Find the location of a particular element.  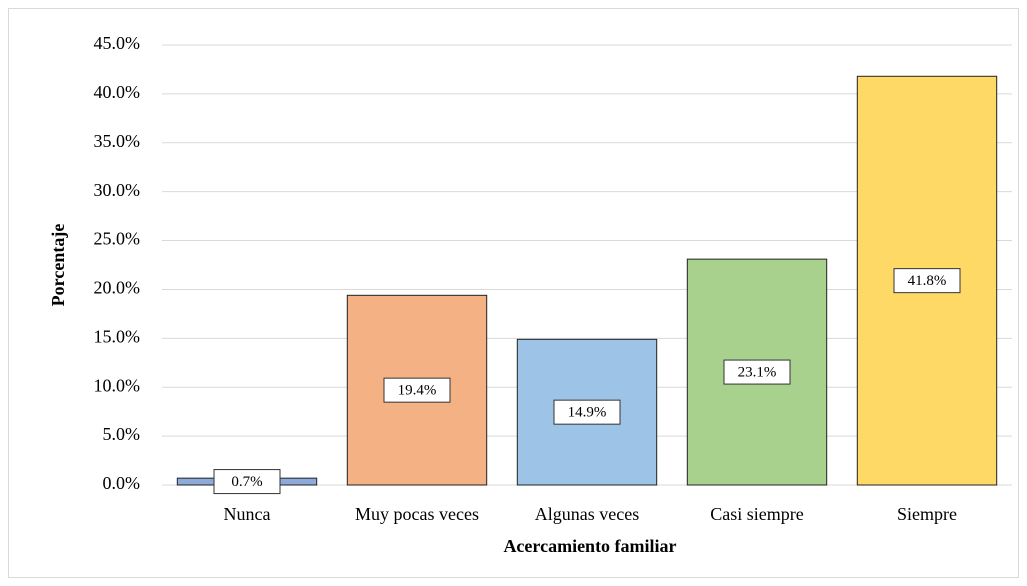

y-tick-label: 45.0% is located at coordinates (117, 43).